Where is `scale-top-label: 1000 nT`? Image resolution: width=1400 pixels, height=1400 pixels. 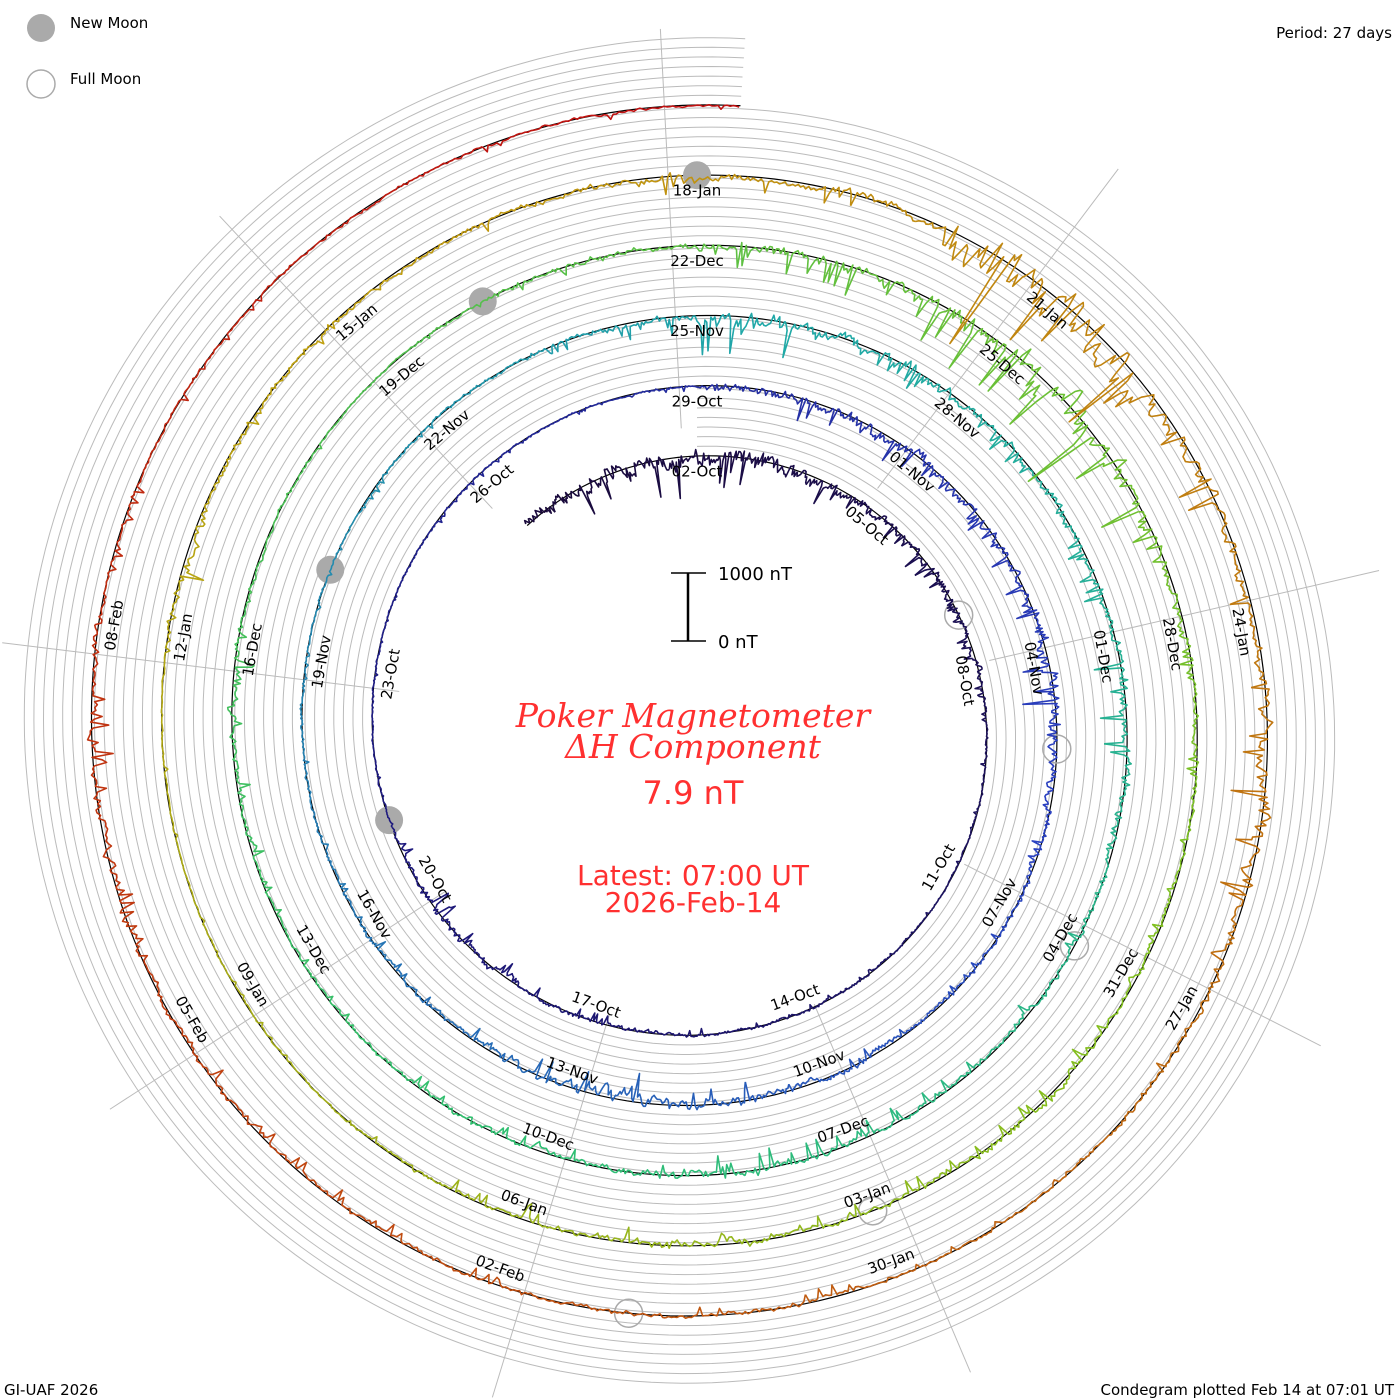
scale-top-label: 1000 nT is located at coordinates (755, 574).